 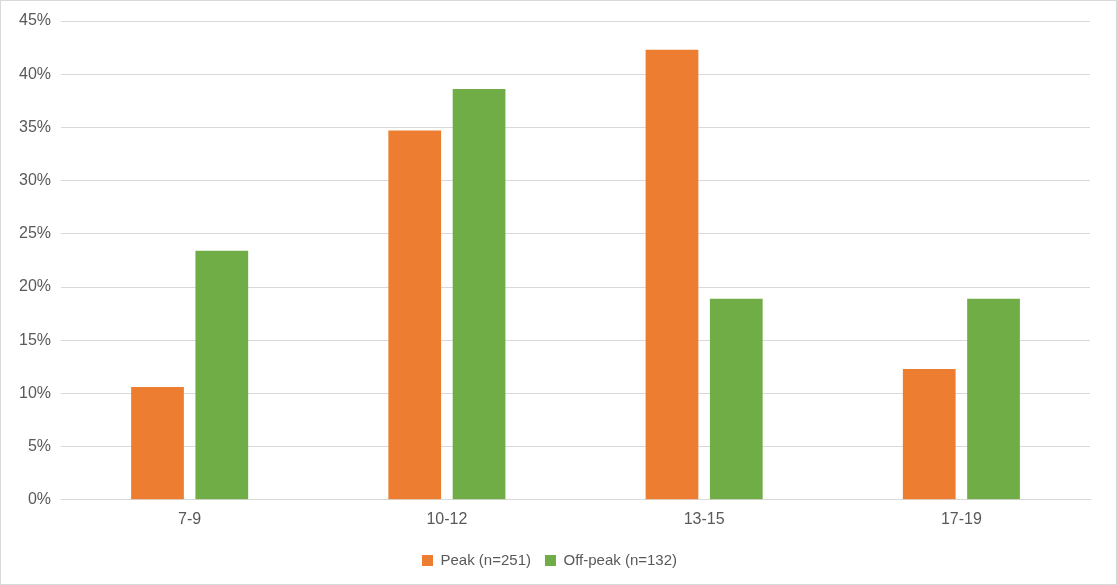 I want to click on x-tick-label: 7-9, so click(x=190, y=518).